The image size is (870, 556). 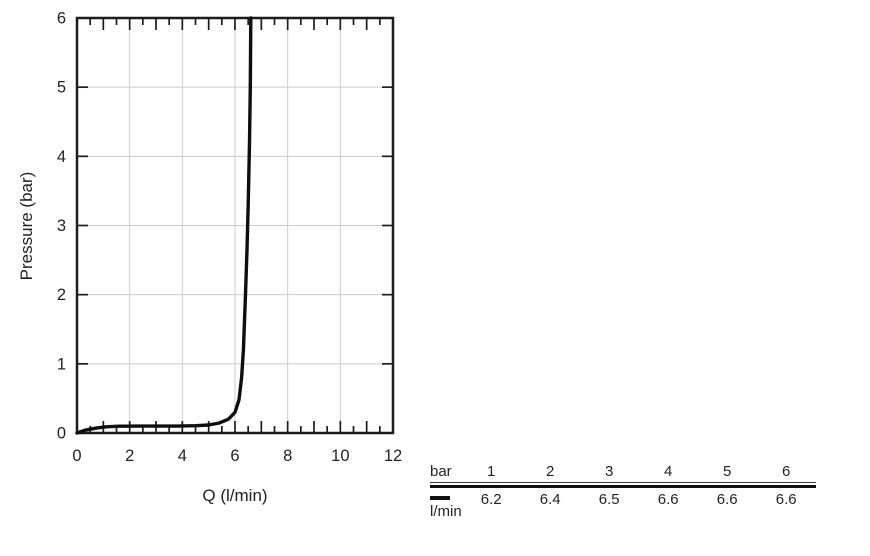 I want to click on x-tick-label: 10, so click(x=340, y=456).